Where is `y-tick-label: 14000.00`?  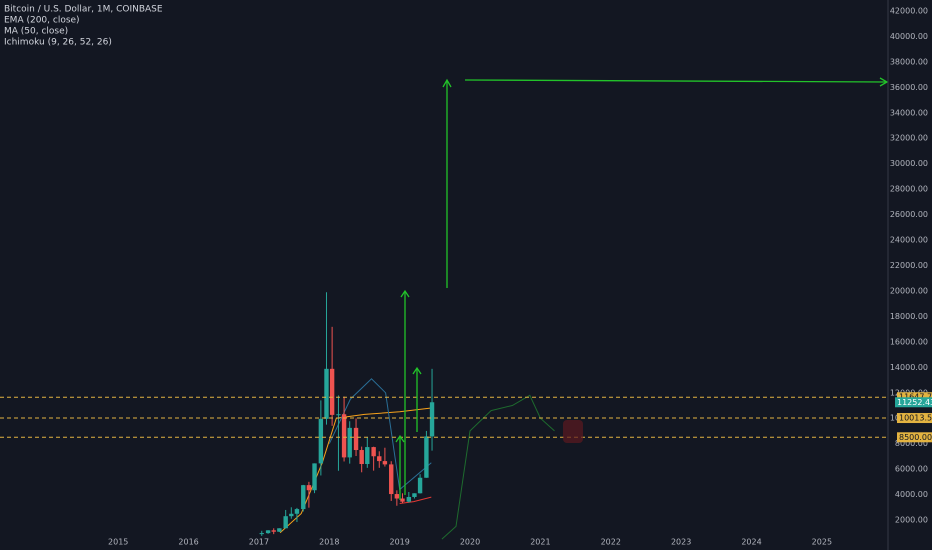 y-tick-label: 14000.00 is located at coordinates (909, 367).